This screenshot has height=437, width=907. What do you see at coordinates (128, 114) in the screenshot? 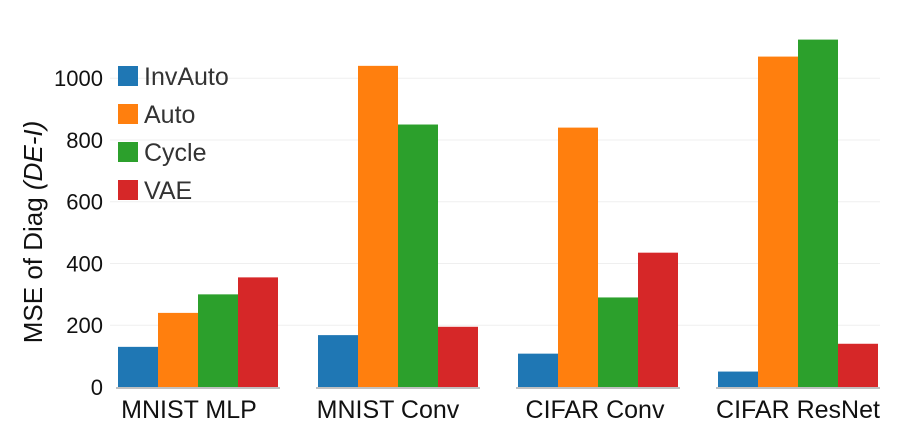
I see `legend-swatch-auto` at bounding box center [128, 114].